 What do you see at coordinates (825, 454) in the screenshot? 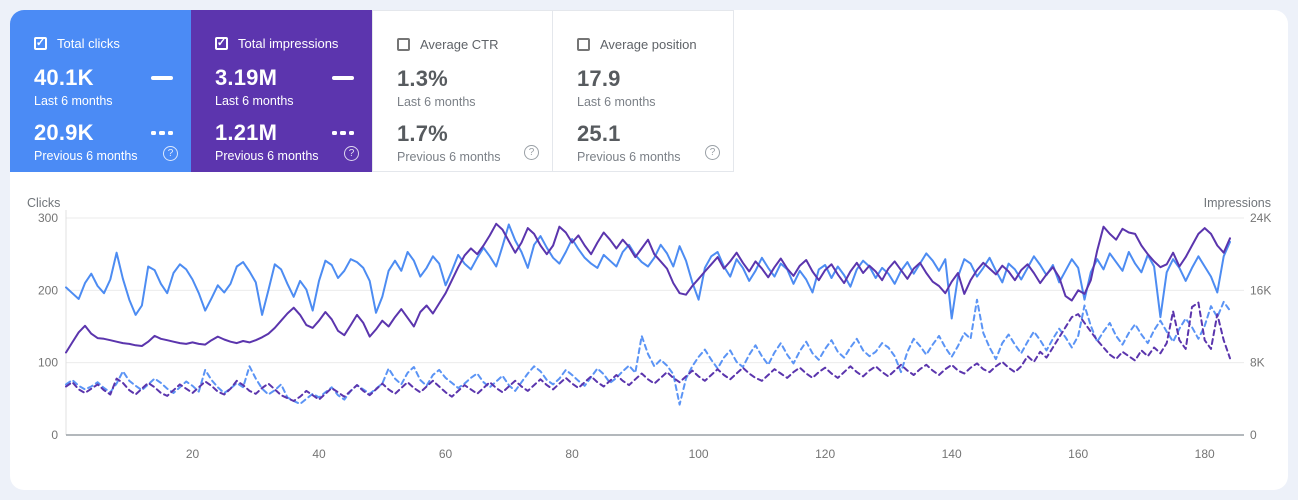
I see `svg-text: 120` at bounding box center [825, 454].